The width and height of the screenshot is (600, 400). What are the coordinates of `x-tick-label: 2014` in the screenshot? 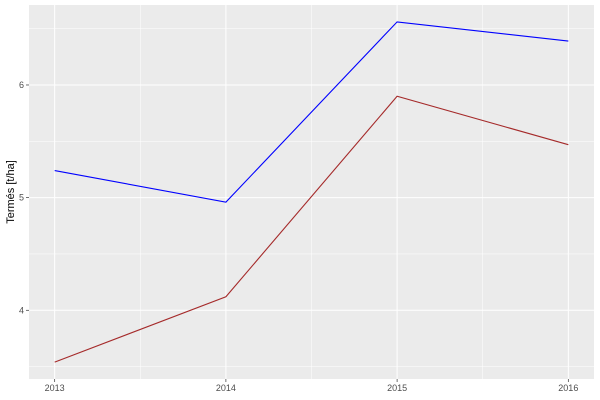 It's located at (226, 388).